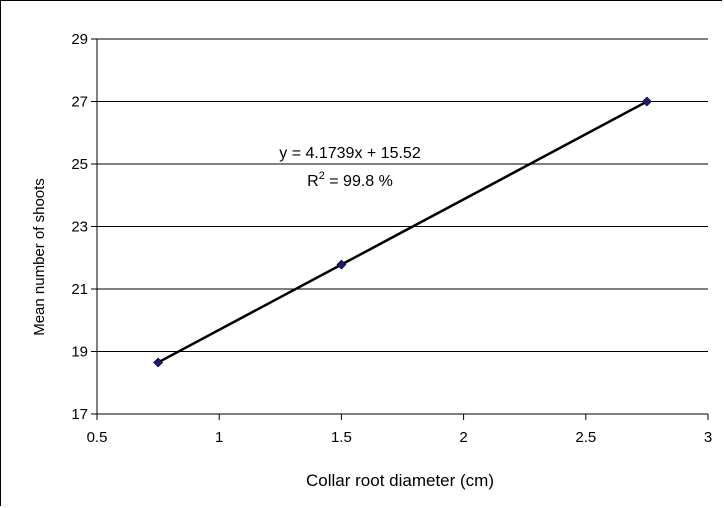 This screenshot has width=724, height=508. What do you see at coordinates (79, 39) in the screenshot?
I see `y-tick-label: 29` at bounding box center [79, 39].